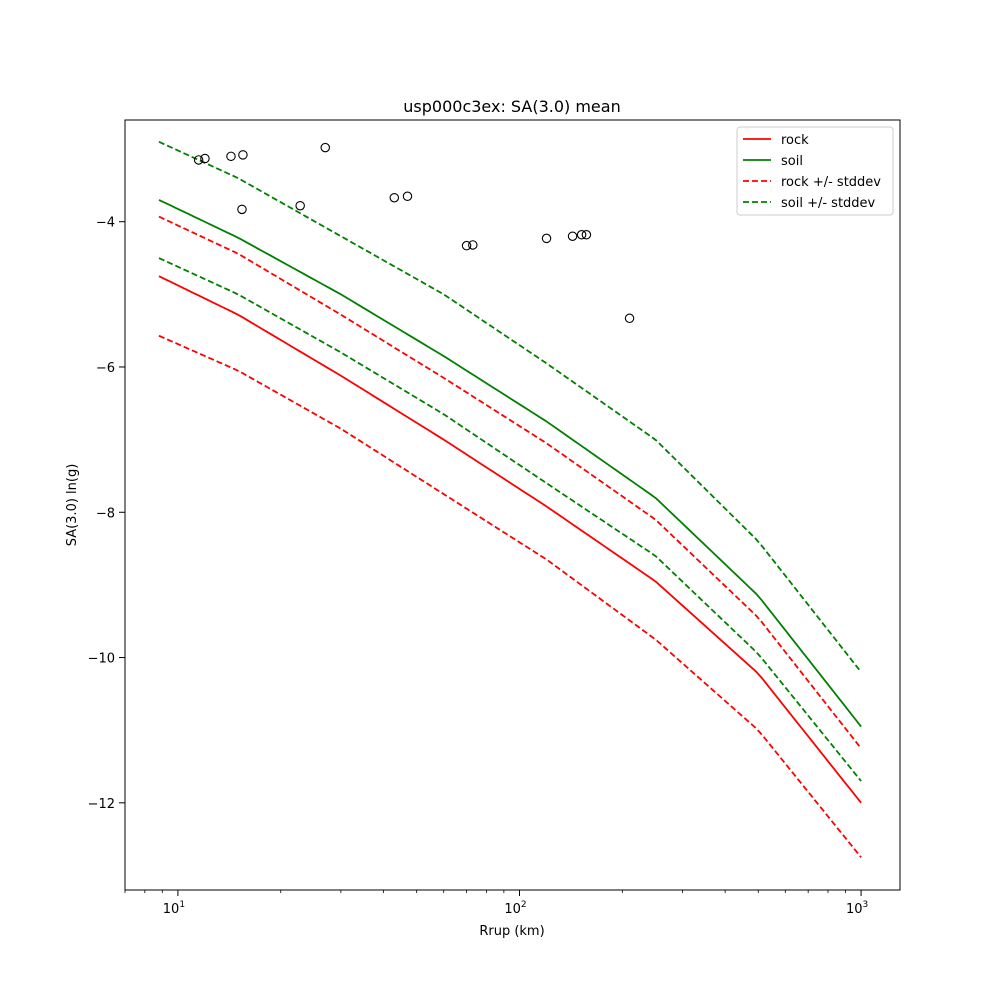  What do you see at coordinates (101, 659) in the screenshot?
I see `y-tick-label: −10` at bounding box center [101, 659].